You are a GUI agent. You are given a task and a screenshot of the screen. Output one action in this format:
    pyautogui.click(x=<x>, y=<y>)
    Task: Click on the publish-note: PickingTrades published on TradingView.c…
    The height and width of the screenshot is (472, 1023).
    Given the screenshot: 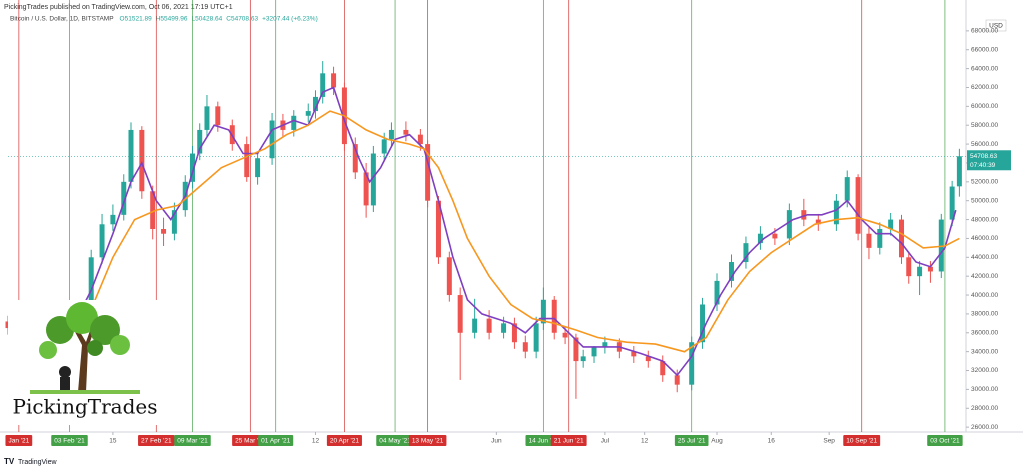 What is the action you would take?
    pyautogui.click(x=118, y=7)
    